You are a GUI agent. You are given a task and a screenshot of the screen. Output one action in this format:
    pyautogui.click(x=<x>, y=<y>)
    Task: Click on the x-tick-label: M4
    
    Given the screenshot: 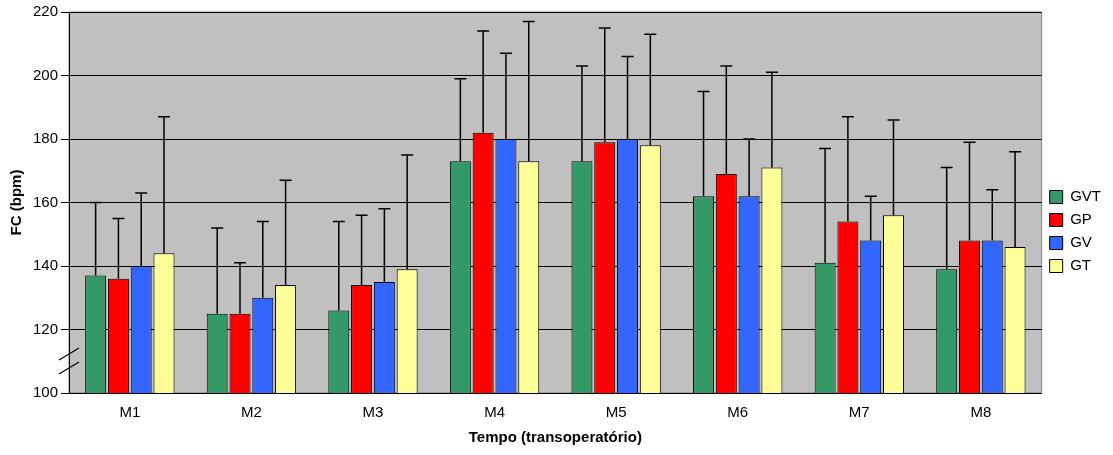 What is the action you would take?
    pyautogui.click(x=494, y=412)
    